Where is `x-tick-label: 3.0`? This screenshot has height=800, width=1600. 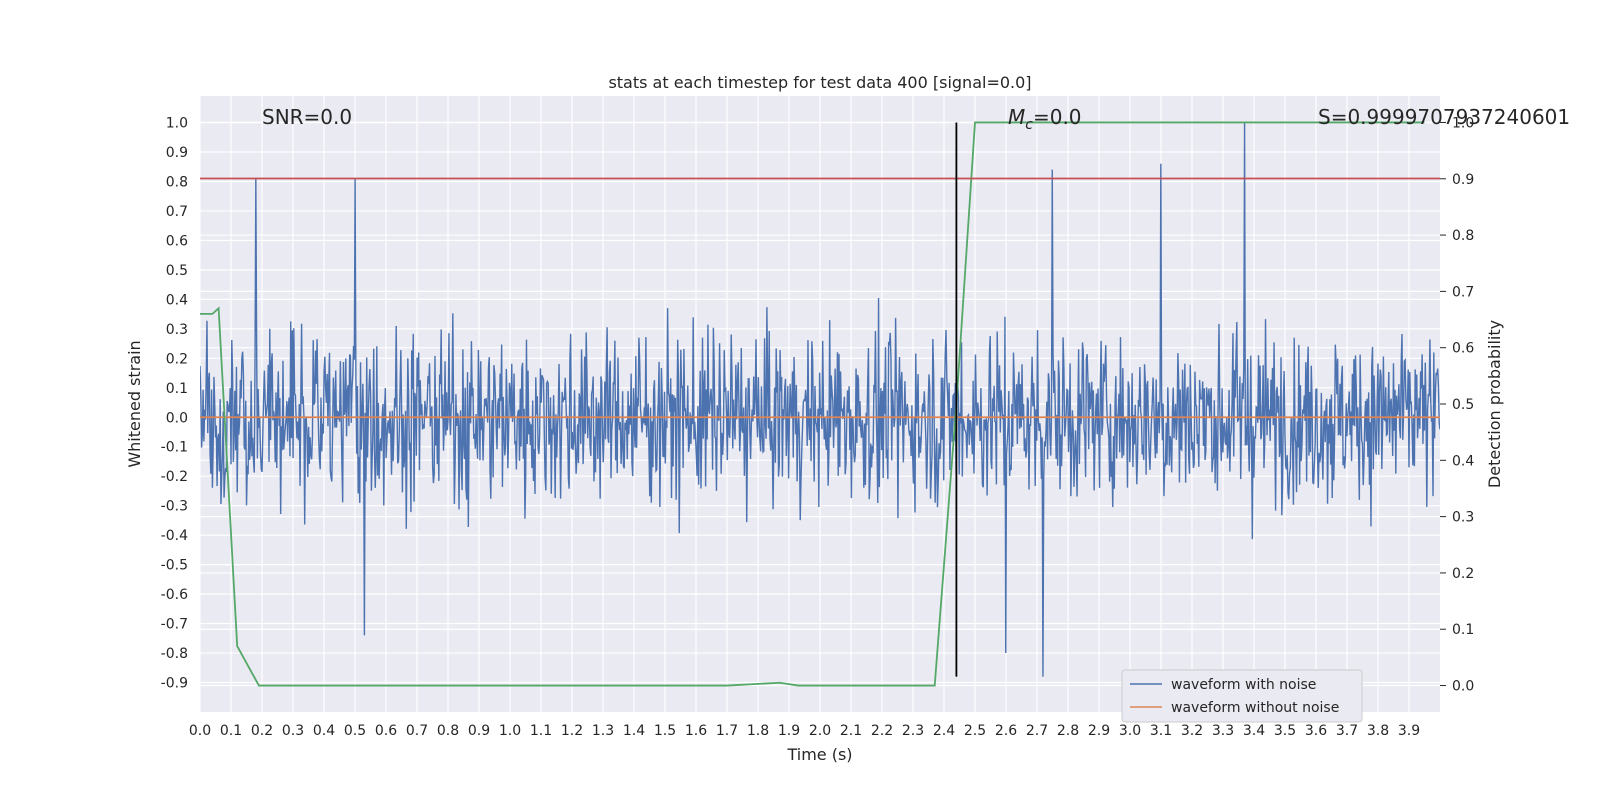
x-tick-label: 3.0 is located at coordinates (1130, 731).